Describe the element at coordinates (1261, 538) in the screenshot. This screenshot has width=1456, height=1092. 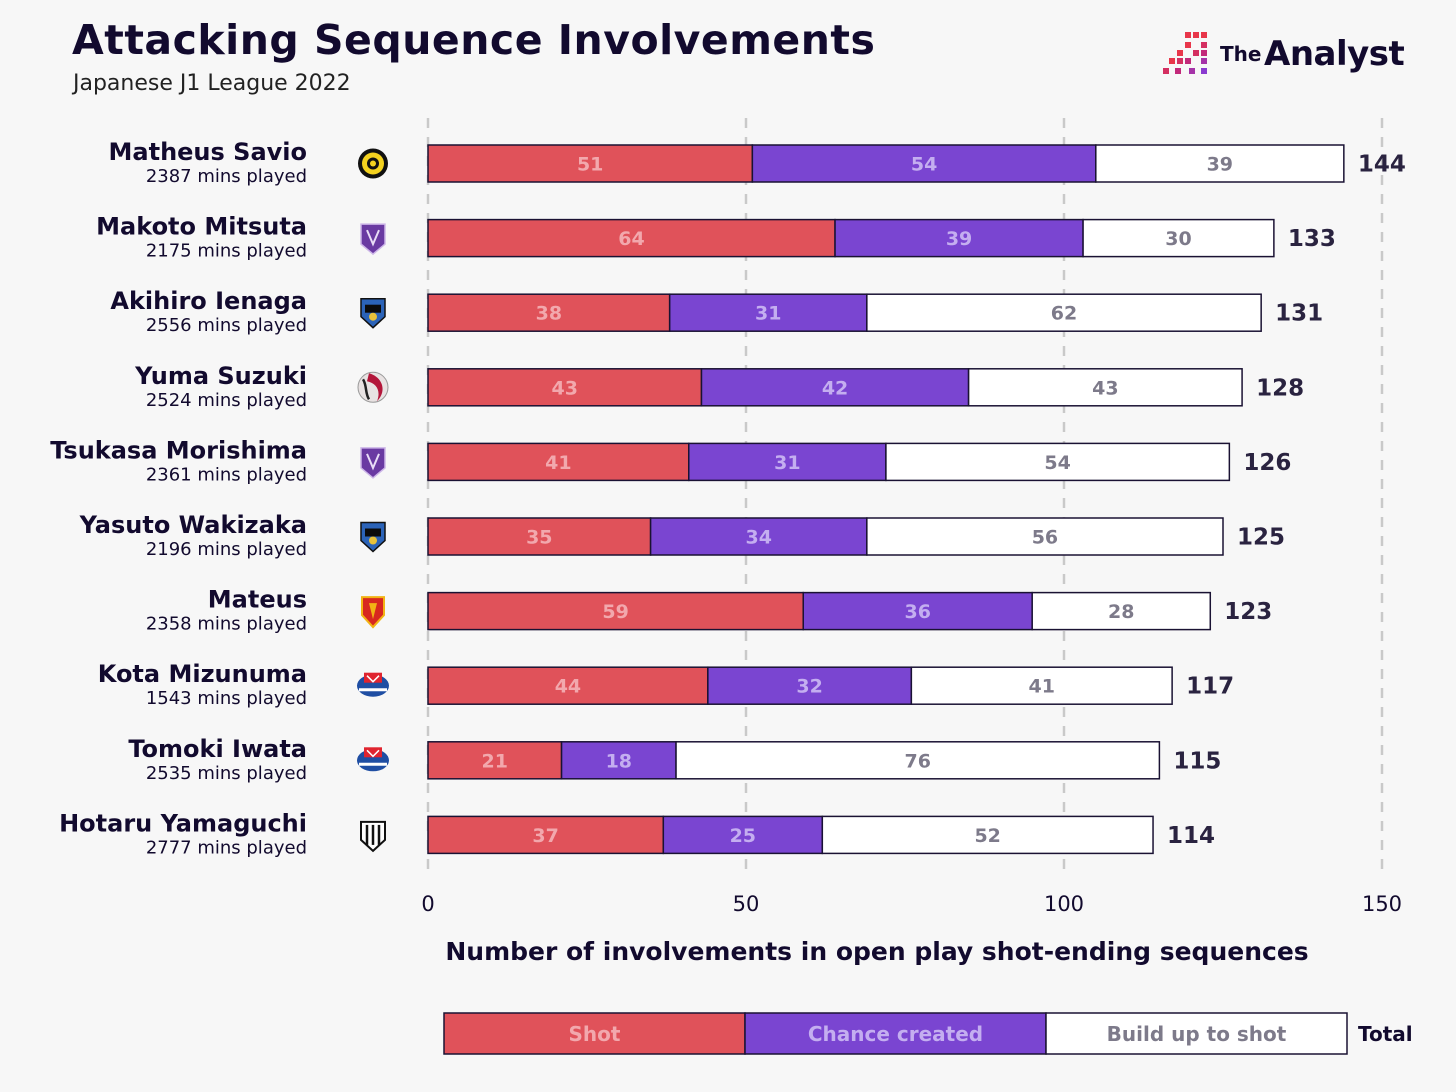
I see `total-value-label: 125` at that location.